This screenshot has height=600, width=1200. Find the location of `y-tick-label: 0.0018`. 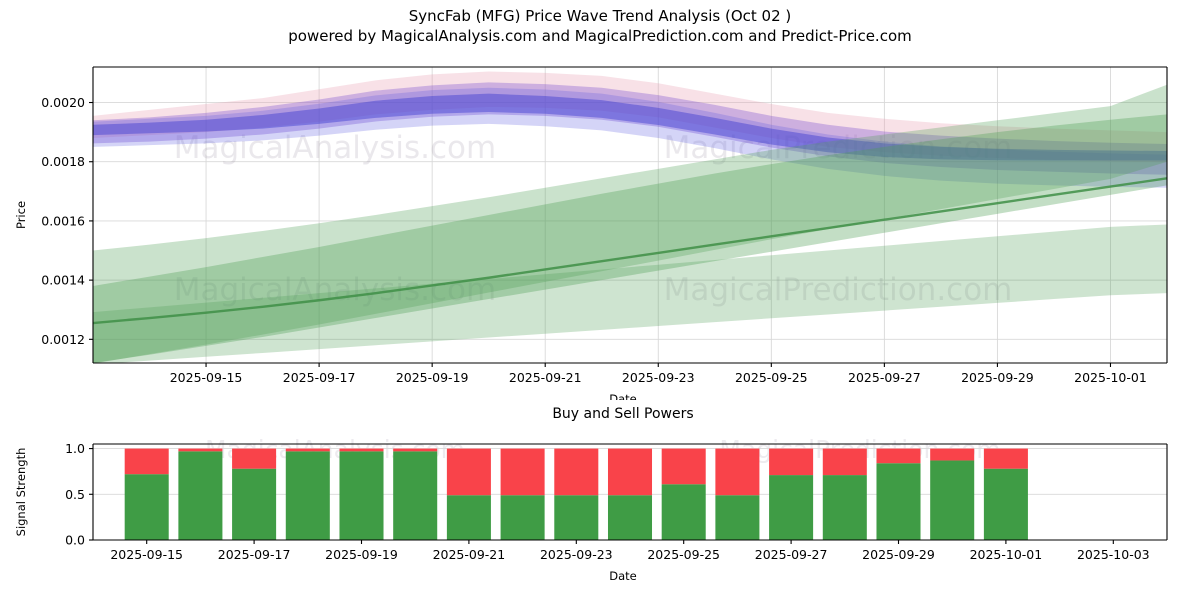

y-tick-label: 0.0018 is located at coordinates (63, 161).